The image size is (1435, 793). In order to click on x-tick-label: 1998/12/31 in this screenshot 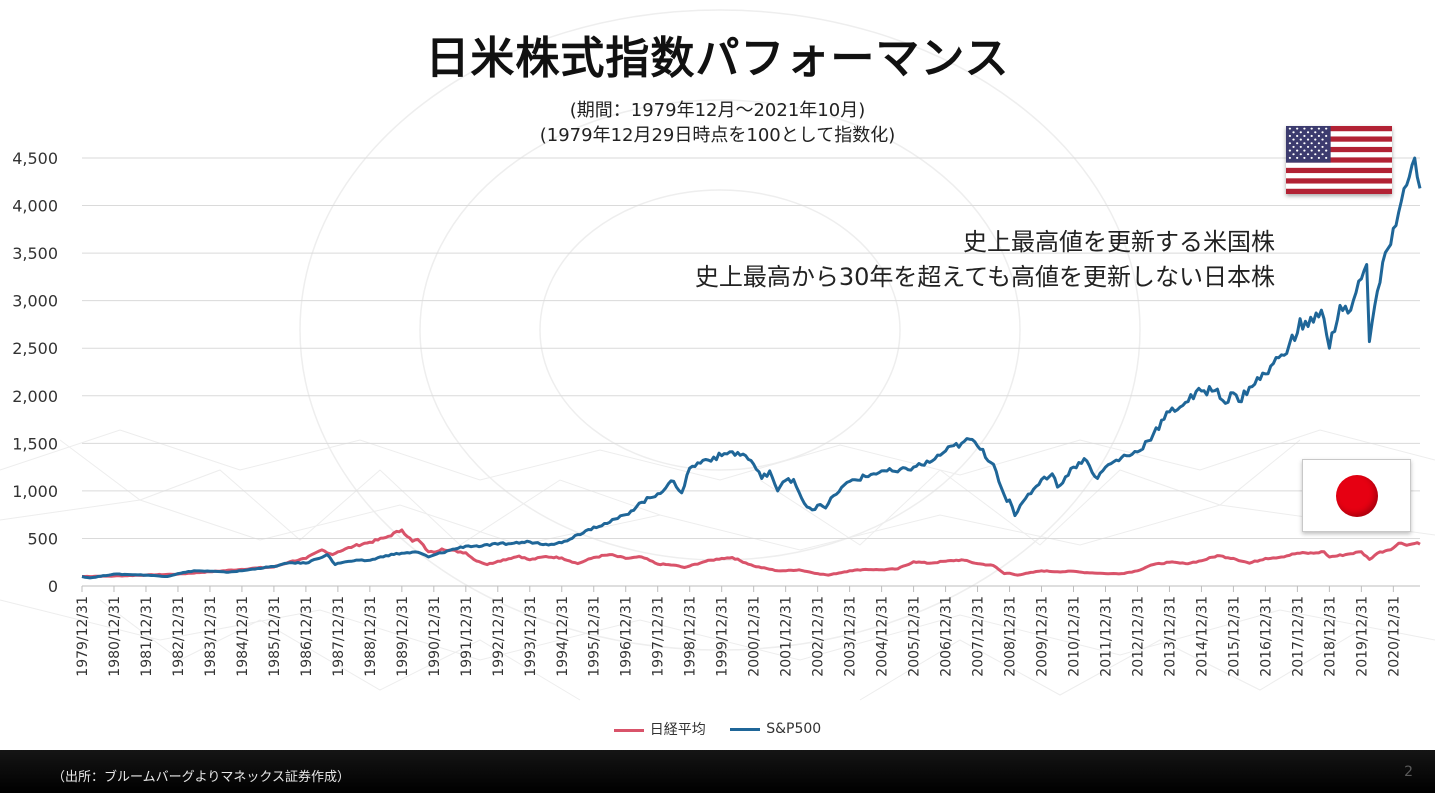, I will do `click(691, 636)`.